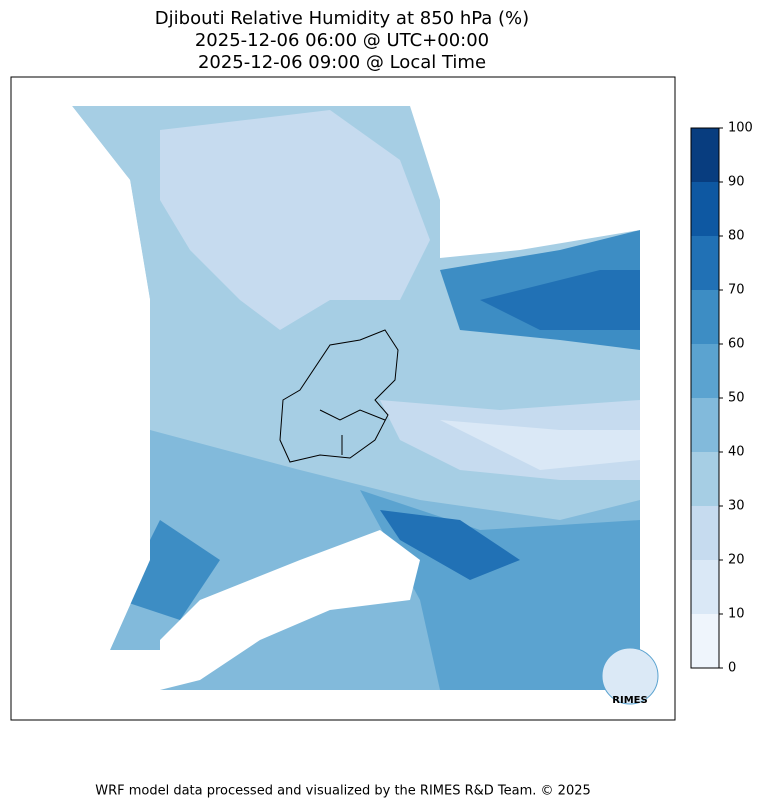 The image size is (764, 812). I want to click on colorbar-tick-label: 90, so click(736, 182).